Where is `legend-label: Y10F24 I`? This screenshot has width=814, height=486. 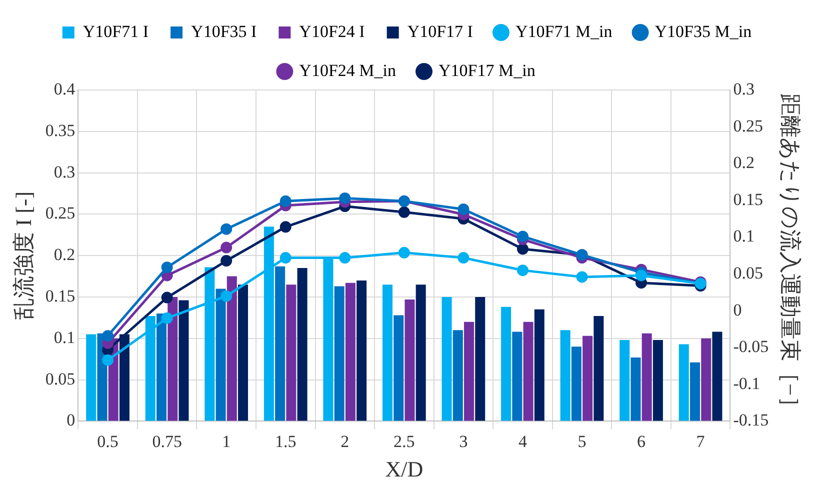
legend-label: Y10F24 I is located at coordinates (332, 31).